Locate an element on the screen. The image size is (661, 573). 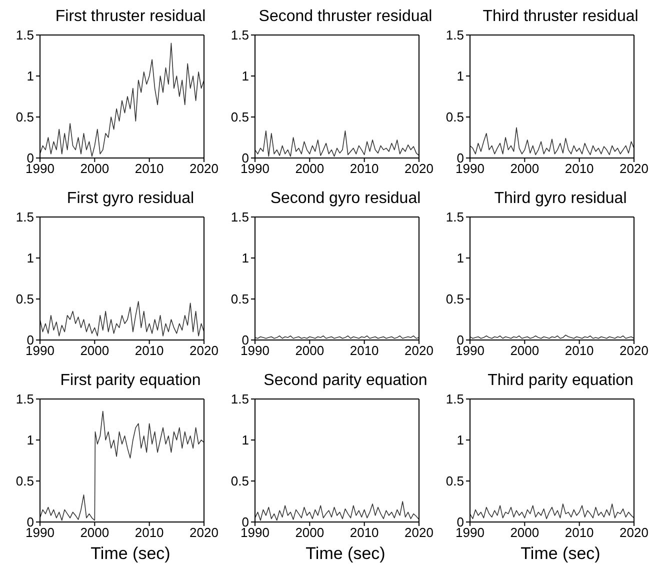
chart-title: First gyro residual is located at coordinates (131, 199).